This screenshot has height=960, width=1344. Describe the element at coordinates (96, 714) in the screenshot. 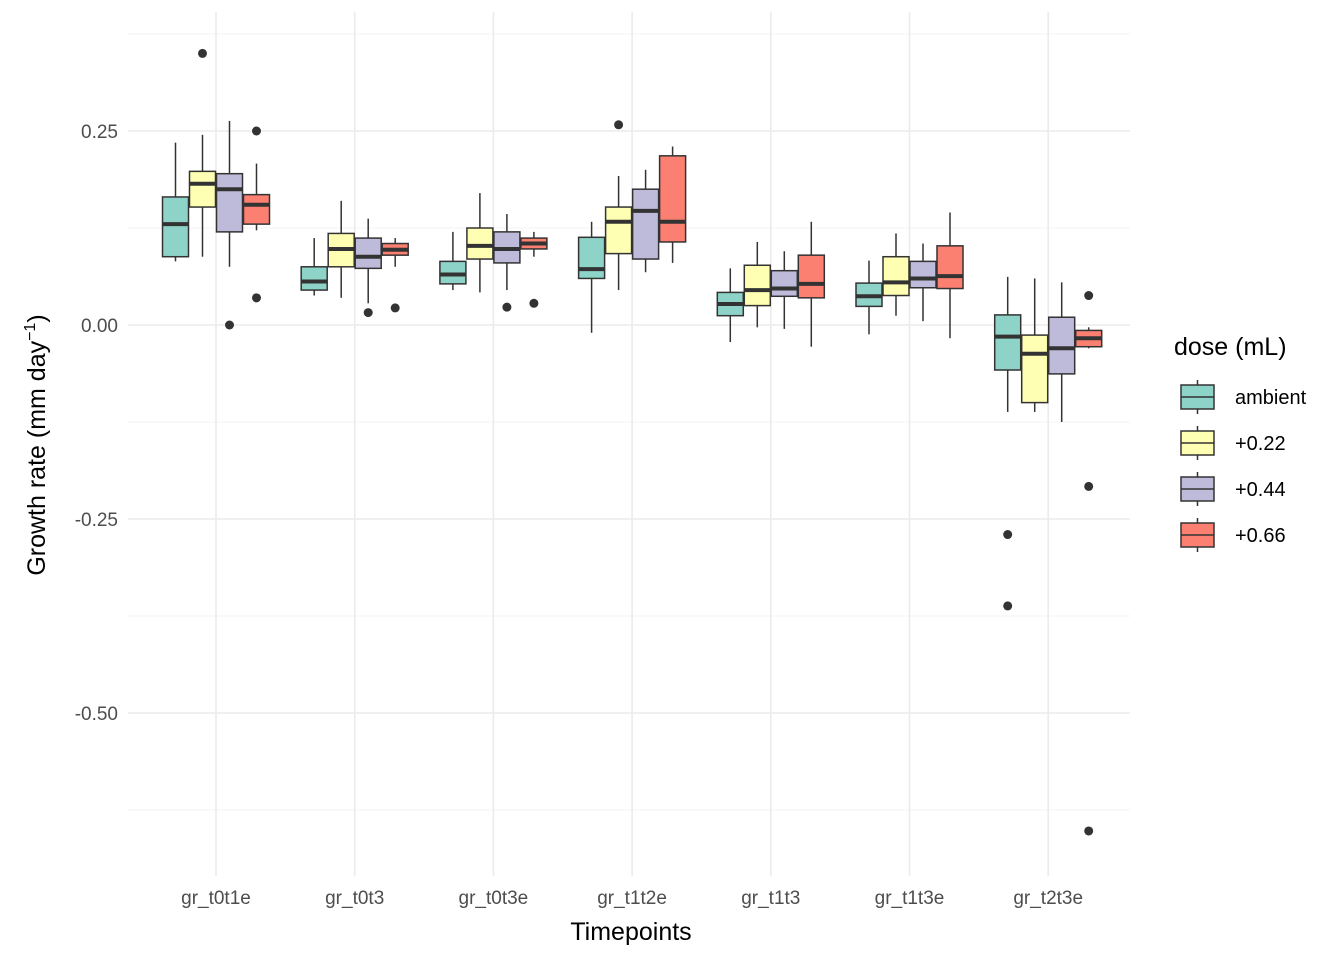

I see `y-tick-label: -0.50` at that location.